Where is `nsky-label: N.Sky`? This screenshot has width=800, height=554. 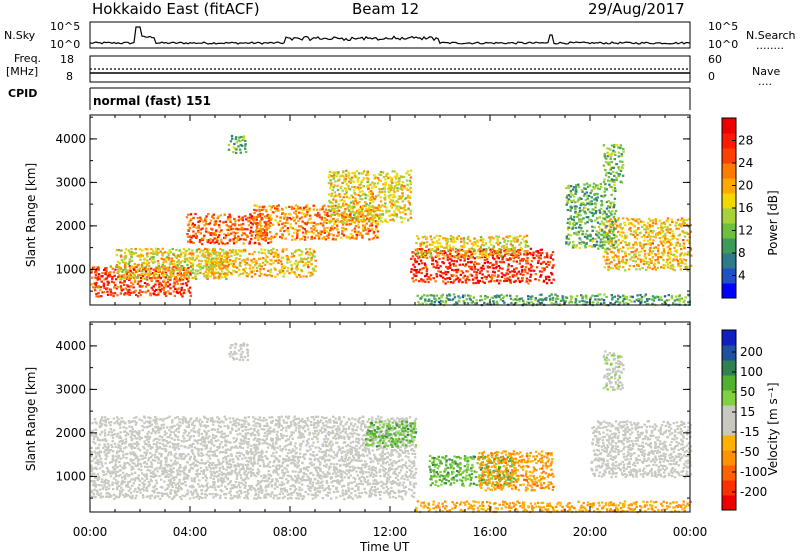
nsky-label: N.Sky is located at coordinates (20, 35).